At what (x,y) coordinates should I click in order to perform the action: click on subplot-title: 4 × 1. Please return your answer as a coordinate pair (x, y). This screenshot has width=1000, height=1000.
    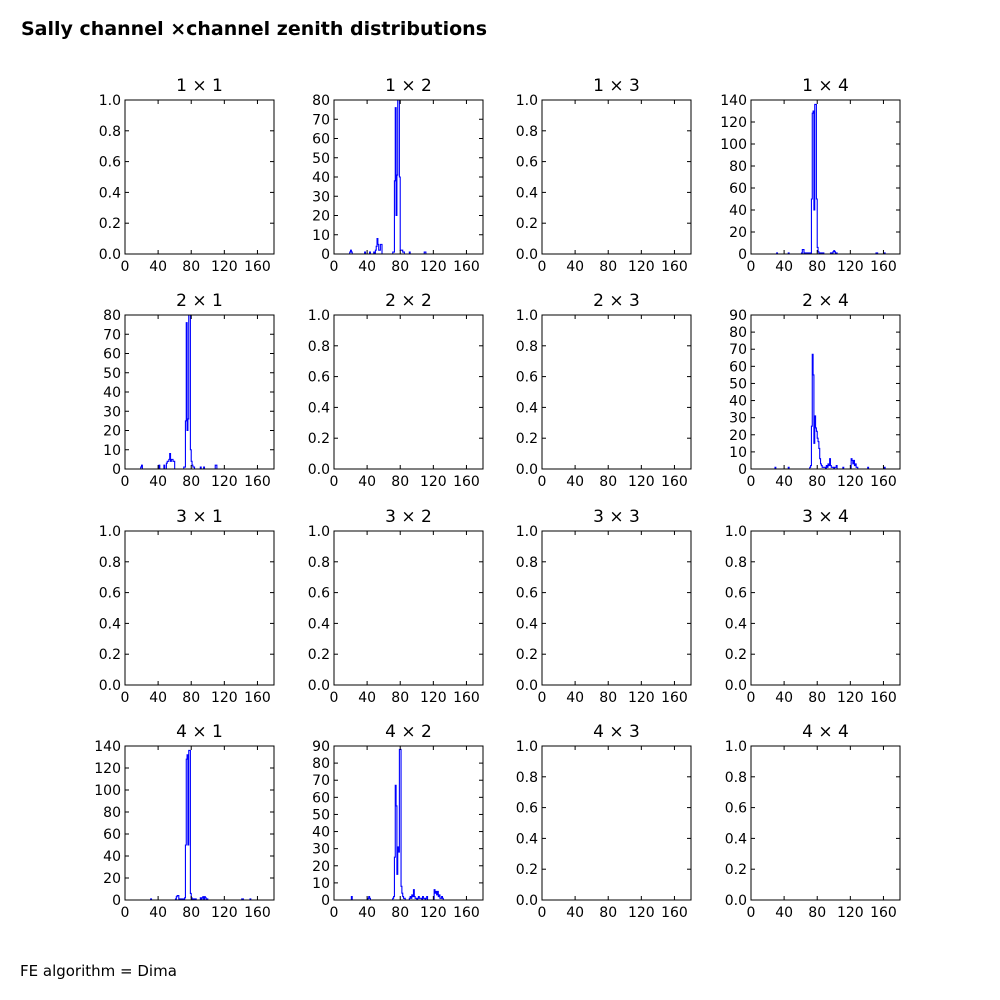
    Looking at the image, I should click on (199, 732).